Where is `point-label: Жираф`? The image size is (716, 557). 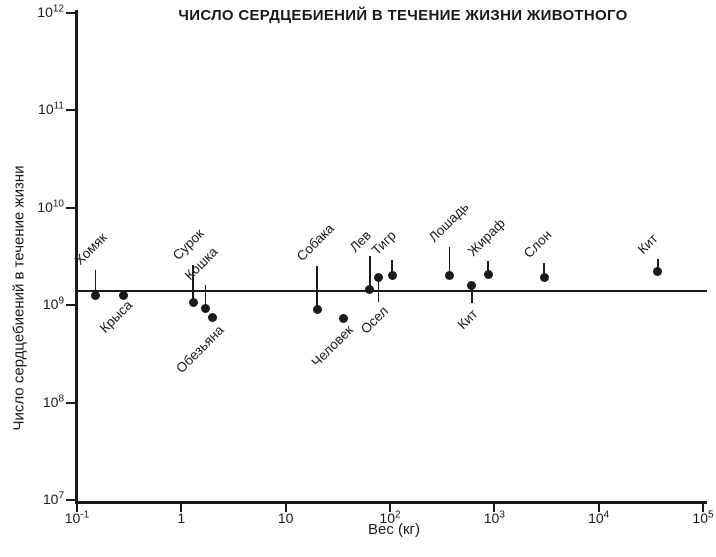 point-label: Жираф is located at coordinates (486, 237).